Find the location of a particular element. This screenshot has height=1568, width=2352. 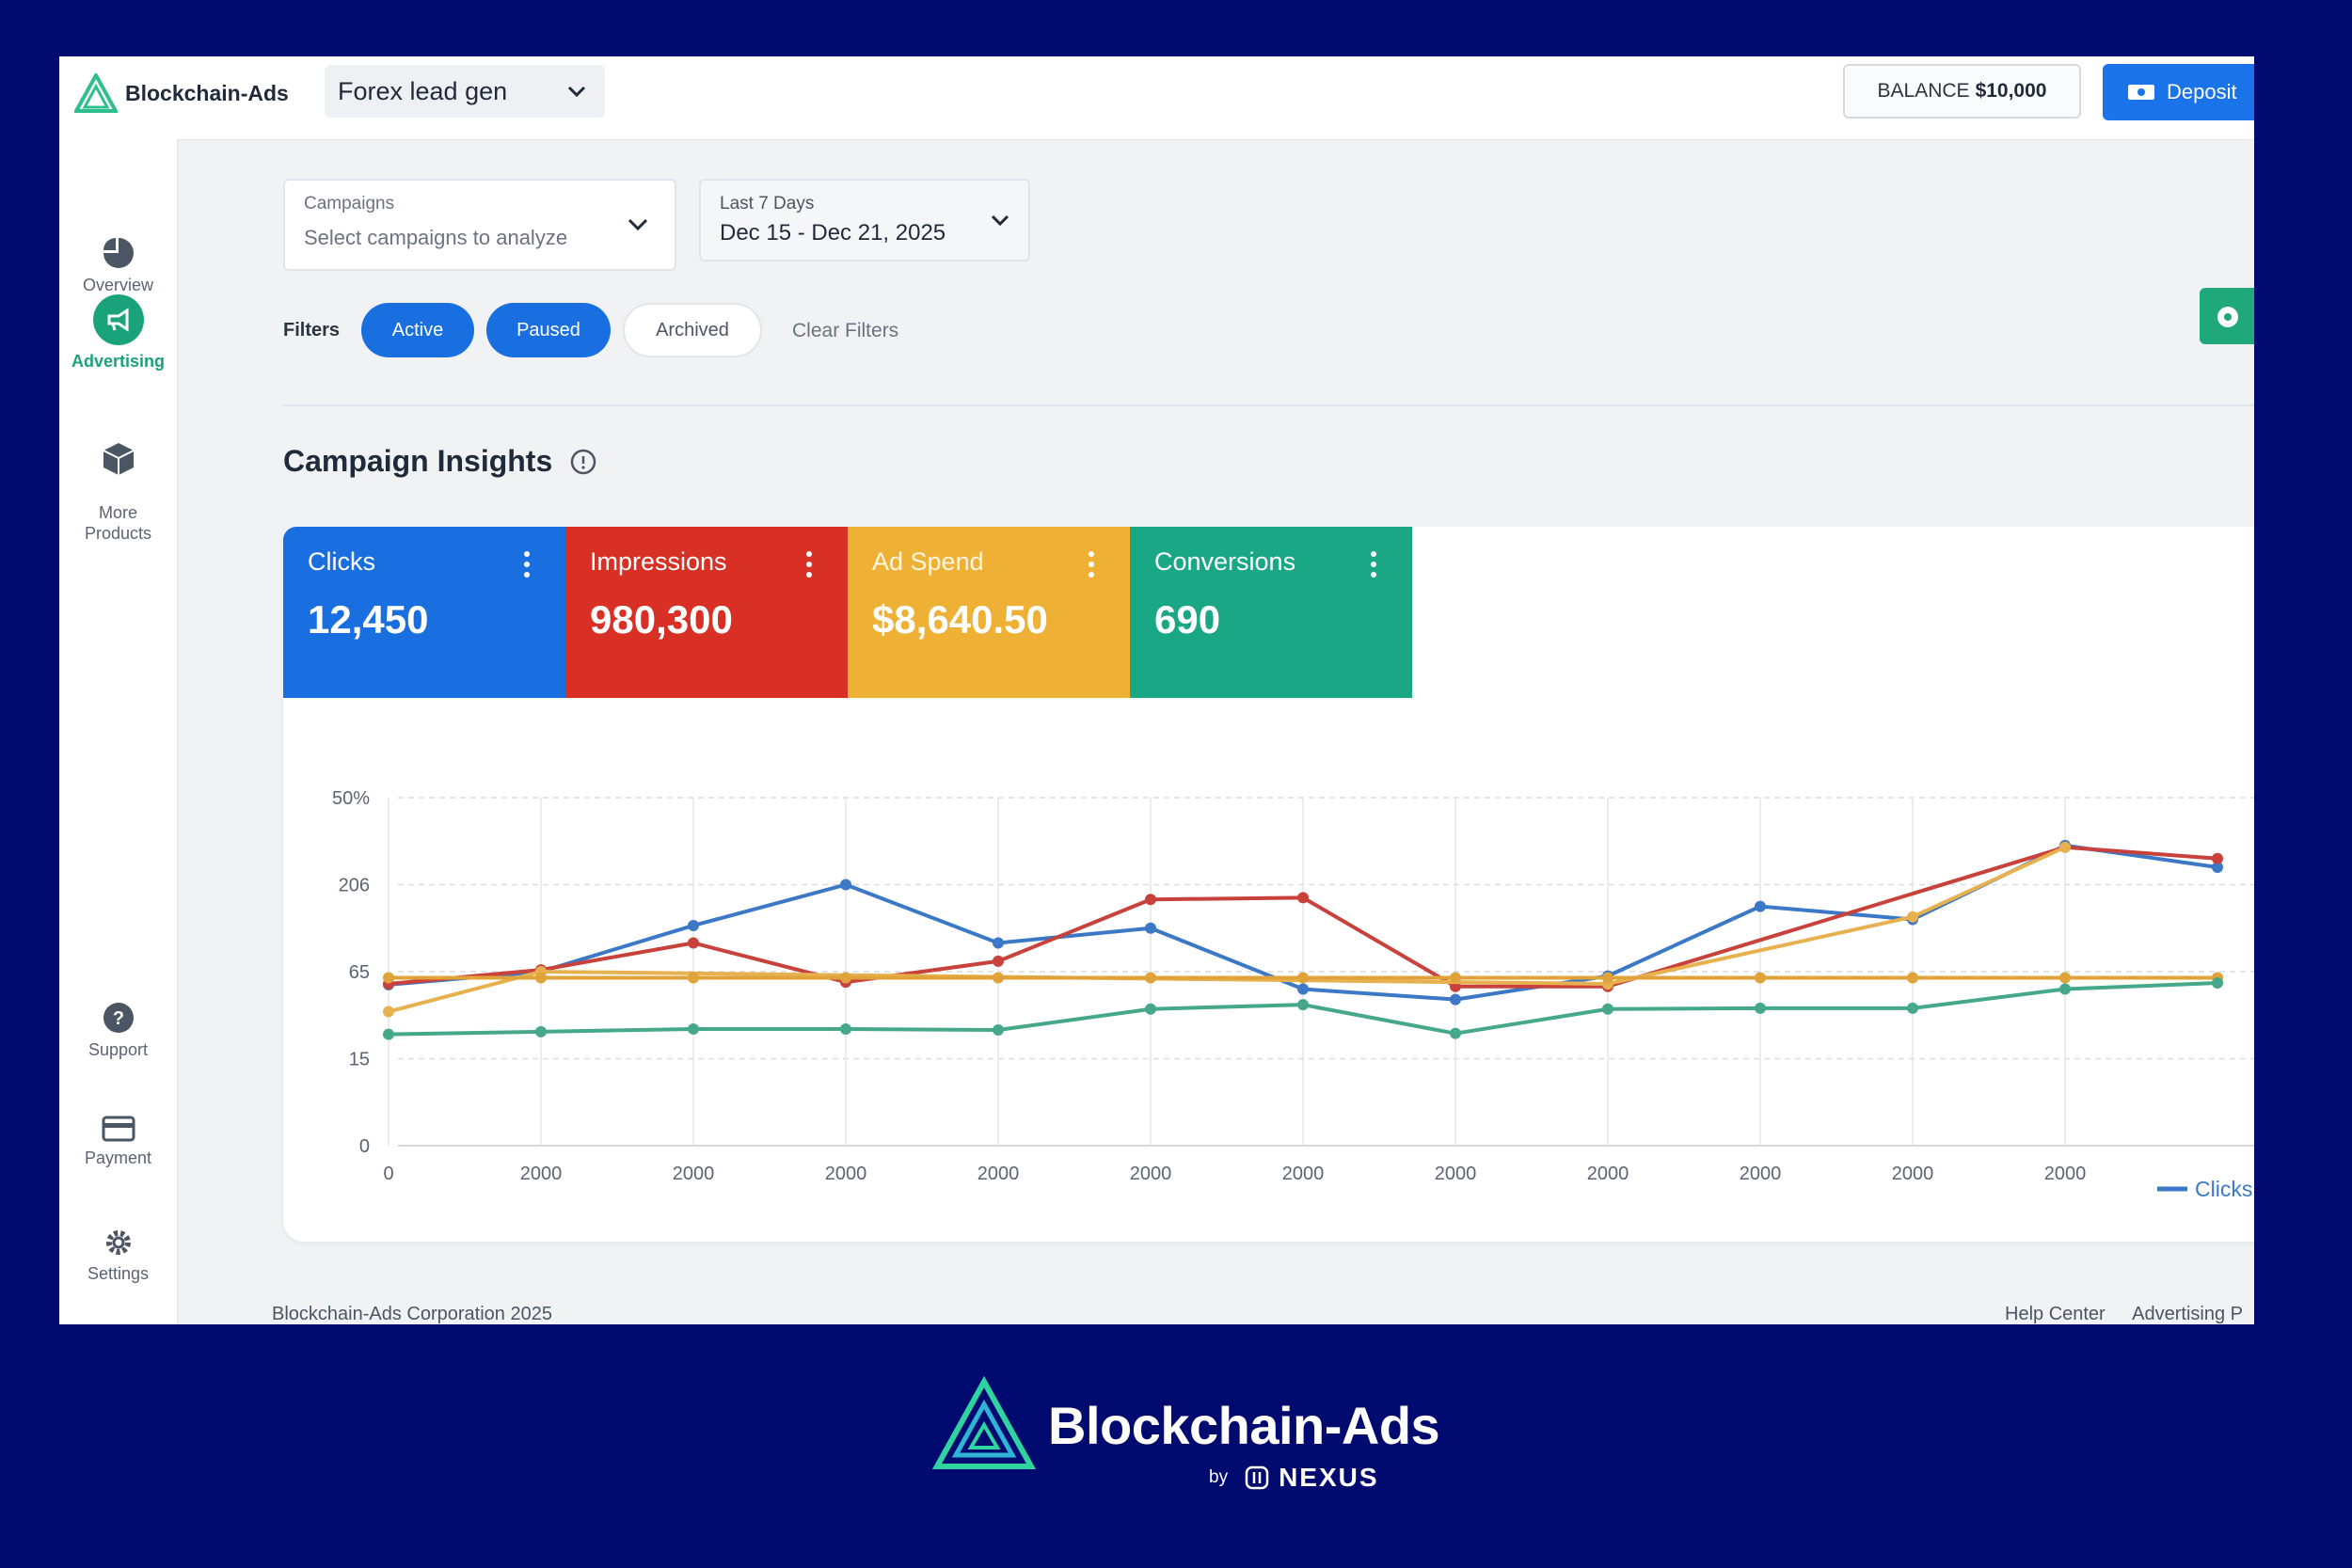

brand-logo-icon is located at coordinates (984, 1423).